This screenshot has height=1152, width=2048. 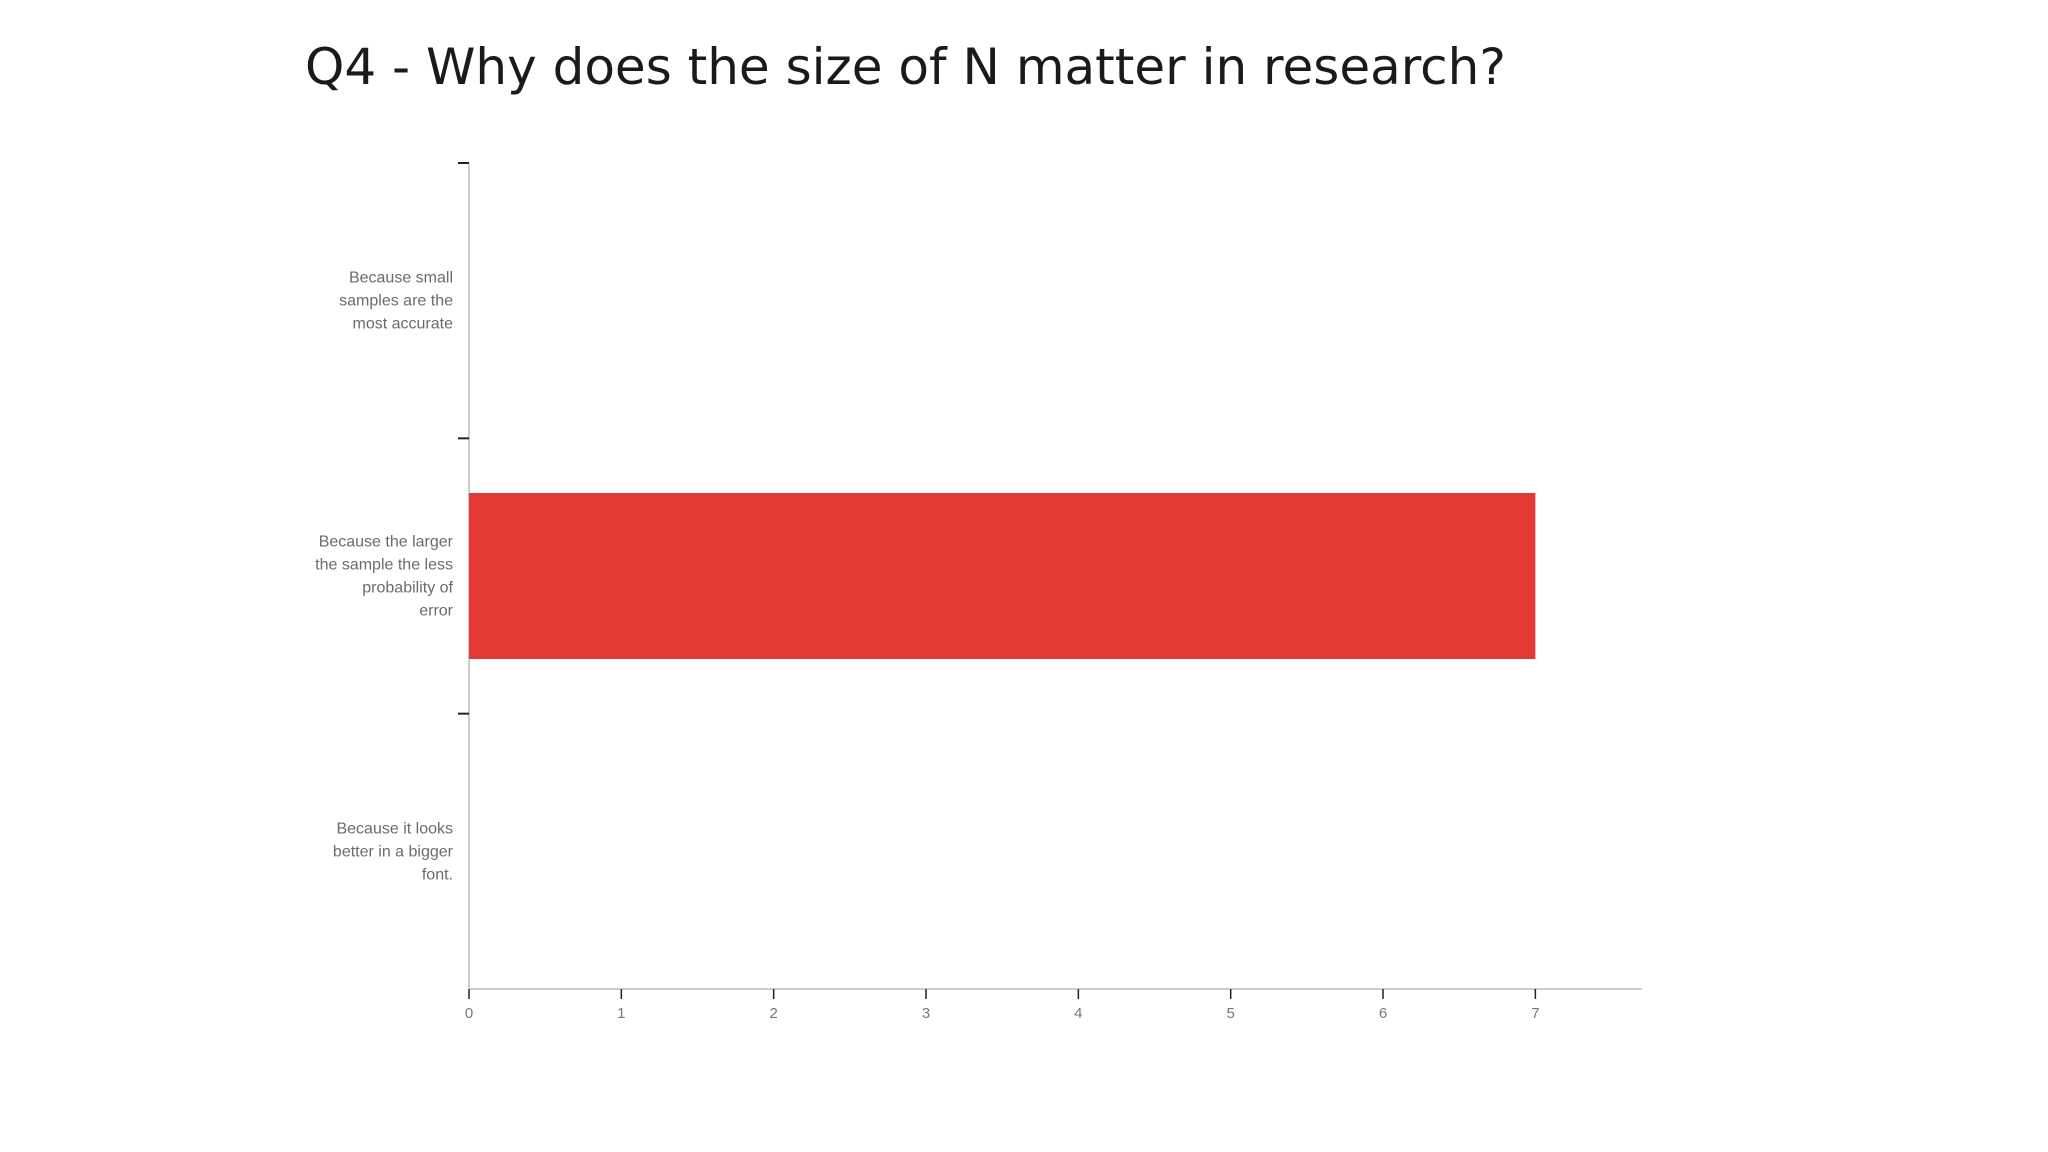 I want to click on x-tick-label: 7, so click(x=1535, y=1013).